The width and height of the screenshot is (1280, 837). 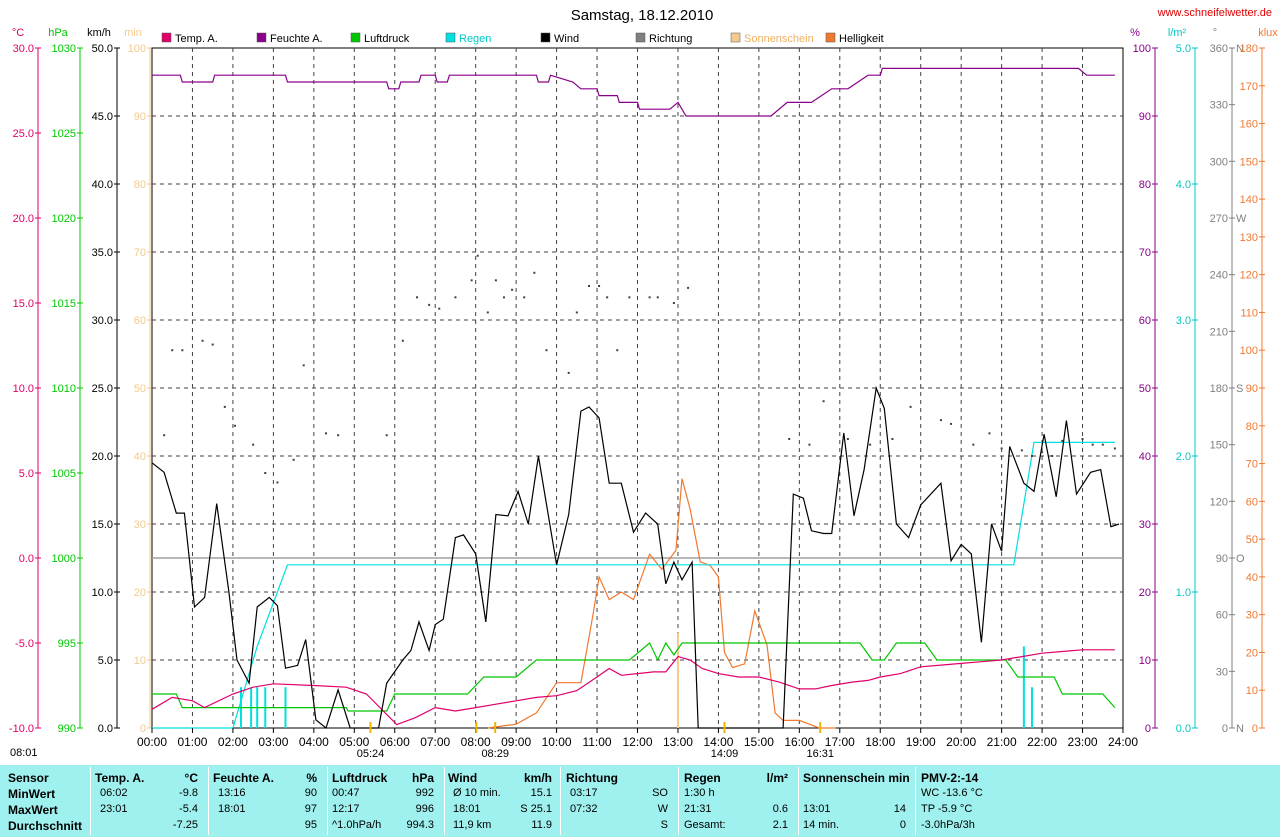 I want to click on stats-cell: -9.8, so click(x=188, y=793).